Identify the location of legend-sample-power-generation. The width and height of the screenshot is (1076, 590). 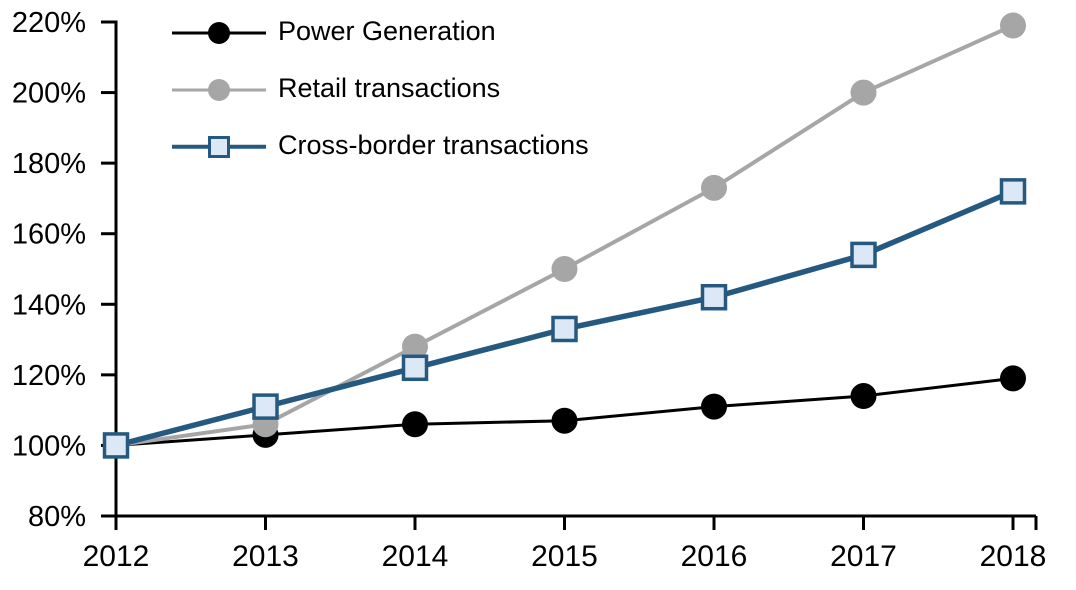
(219, 33).